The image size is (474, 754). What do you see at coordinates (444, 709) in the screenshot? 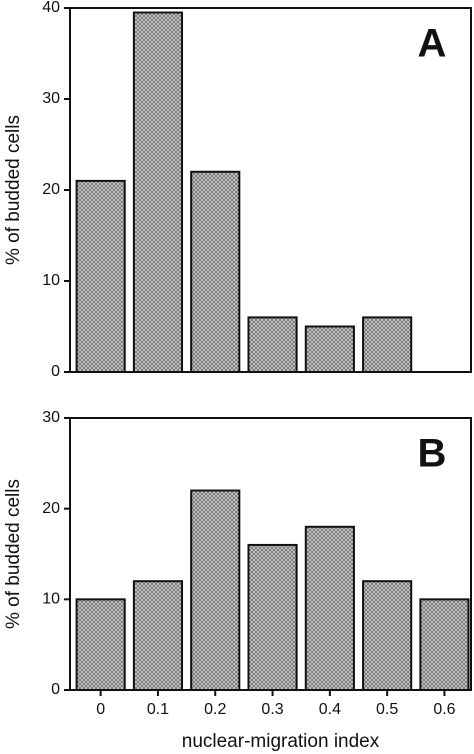
I see `x-tick-label: 0.6` at bounding box center [444, 709].